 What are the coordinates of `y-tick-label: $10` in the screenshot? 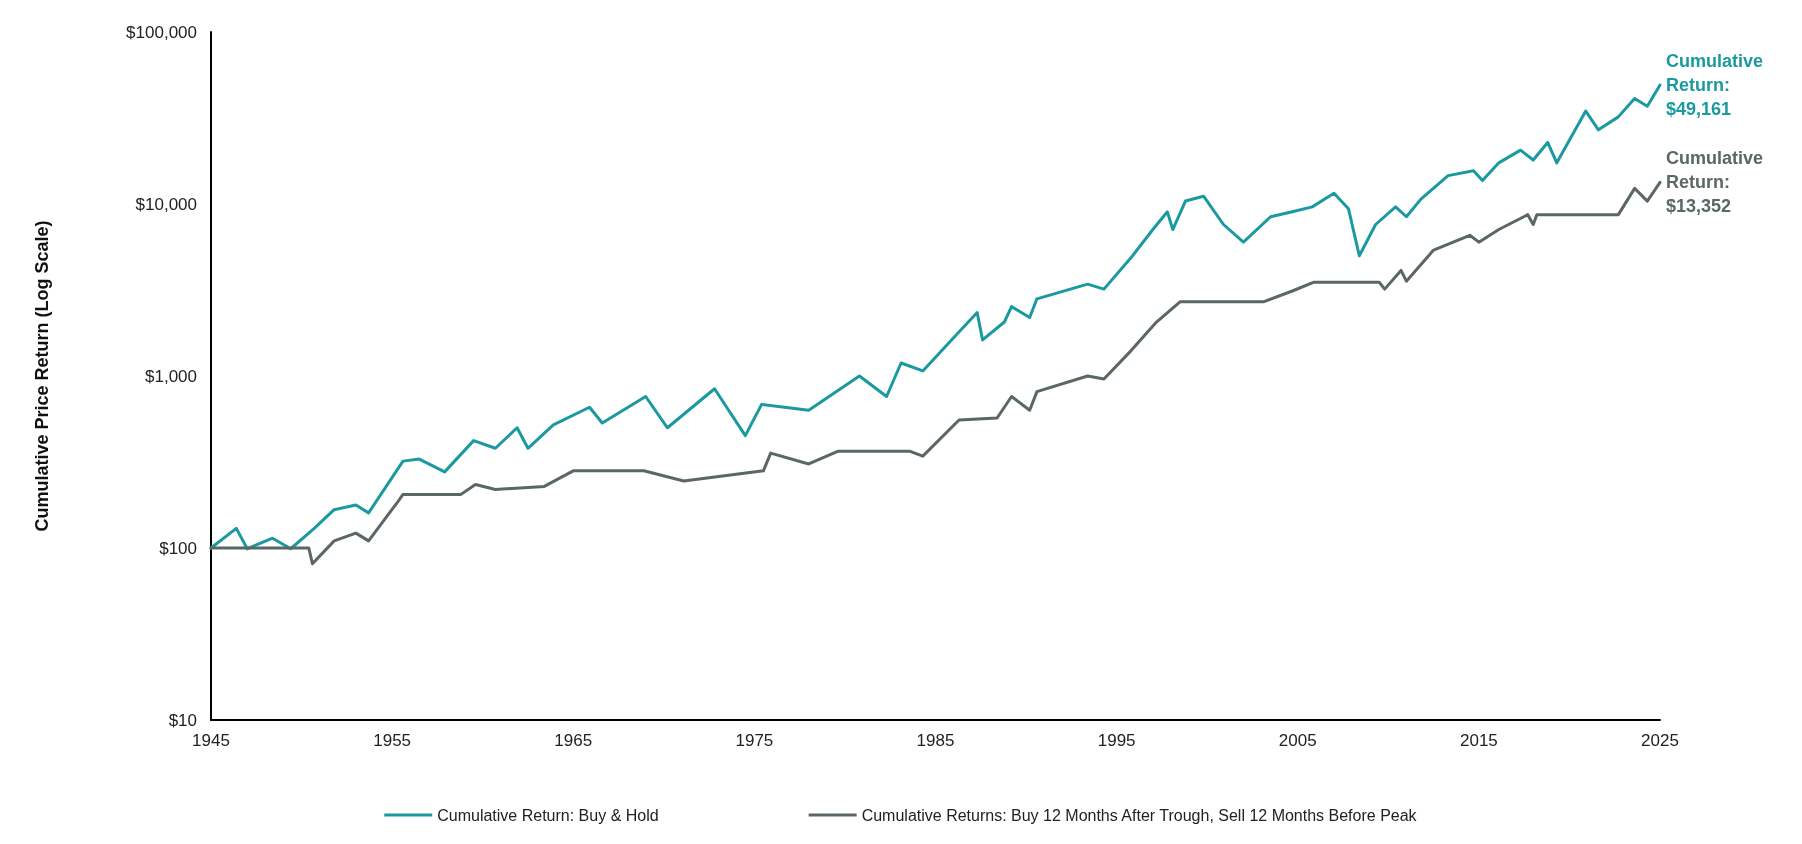 It's located at (182, 720).